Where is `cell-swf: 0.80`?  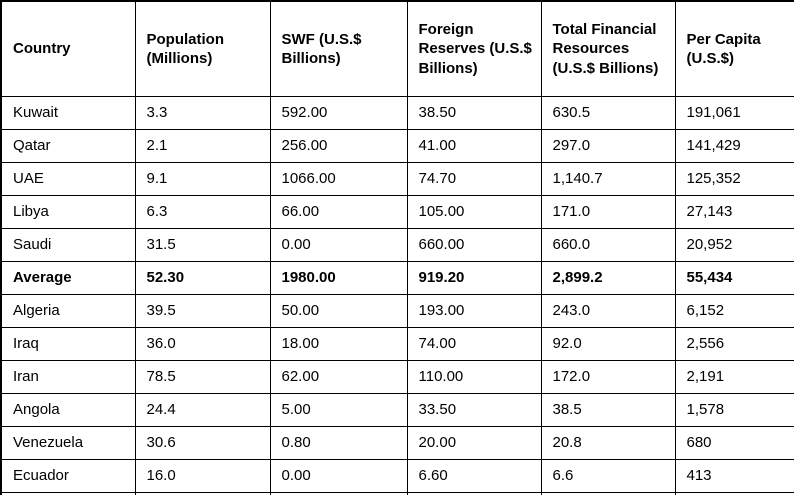 cell-swf: 0.80 is located at coordinates (338, 443).